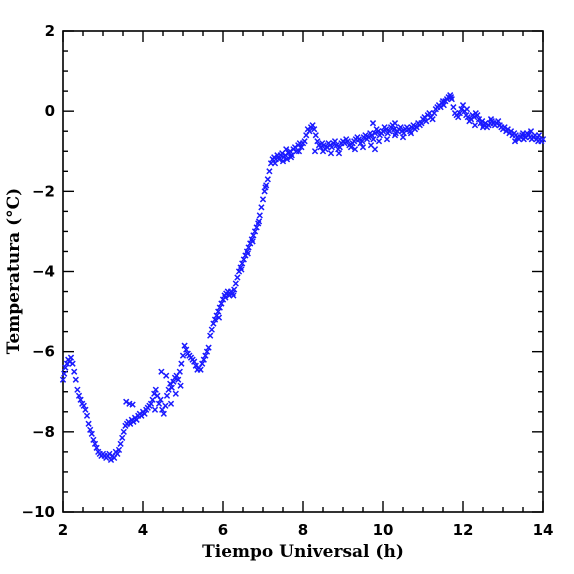  I want to click on y-axis-title: Temperatura (°C), so click(14, 271).